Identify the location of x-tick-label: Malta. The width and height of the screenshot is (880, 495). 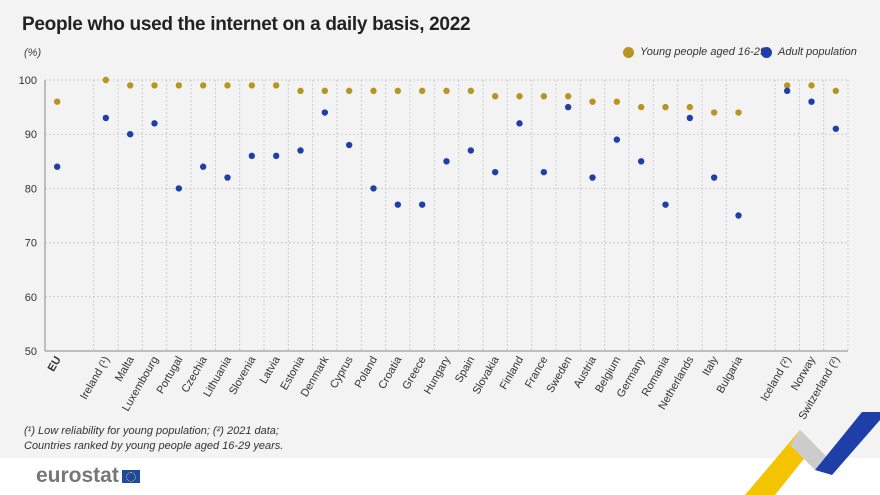
(125, 369).